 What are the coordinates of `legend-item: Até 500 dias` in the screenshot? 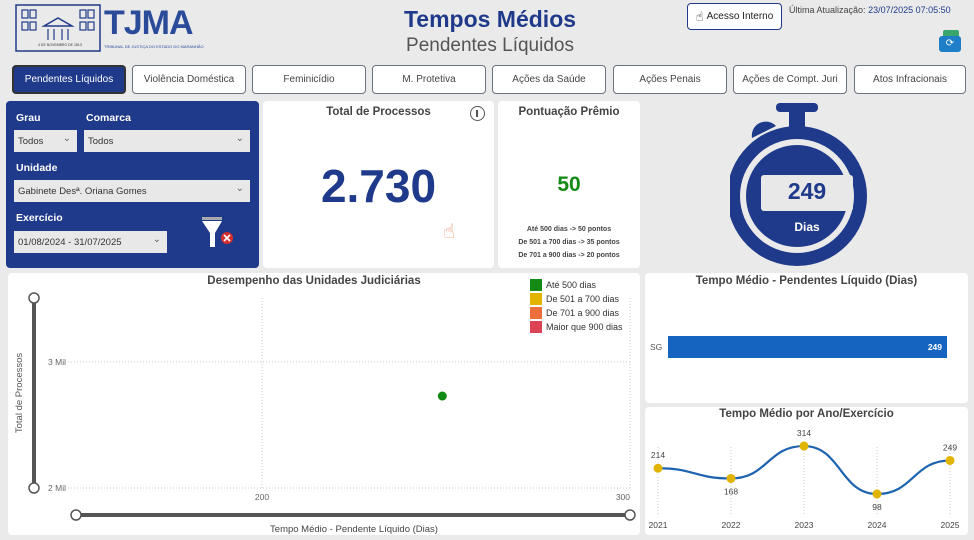 It's located at (576, 285).